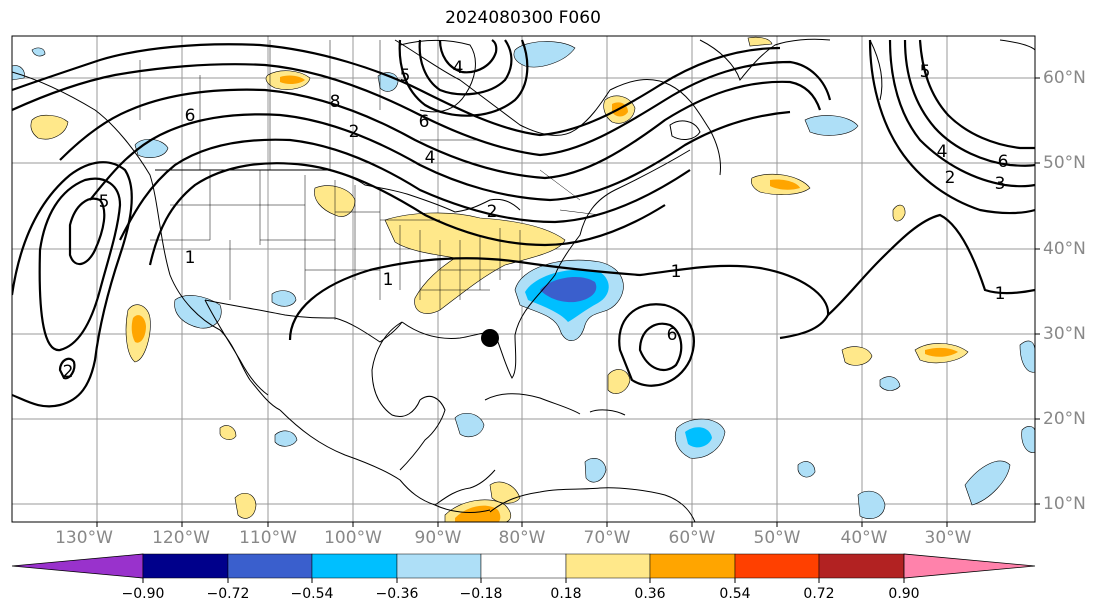 The height and width of the screenshot is (615, 1105). I want to click on hispaniola, so click(607, 412).